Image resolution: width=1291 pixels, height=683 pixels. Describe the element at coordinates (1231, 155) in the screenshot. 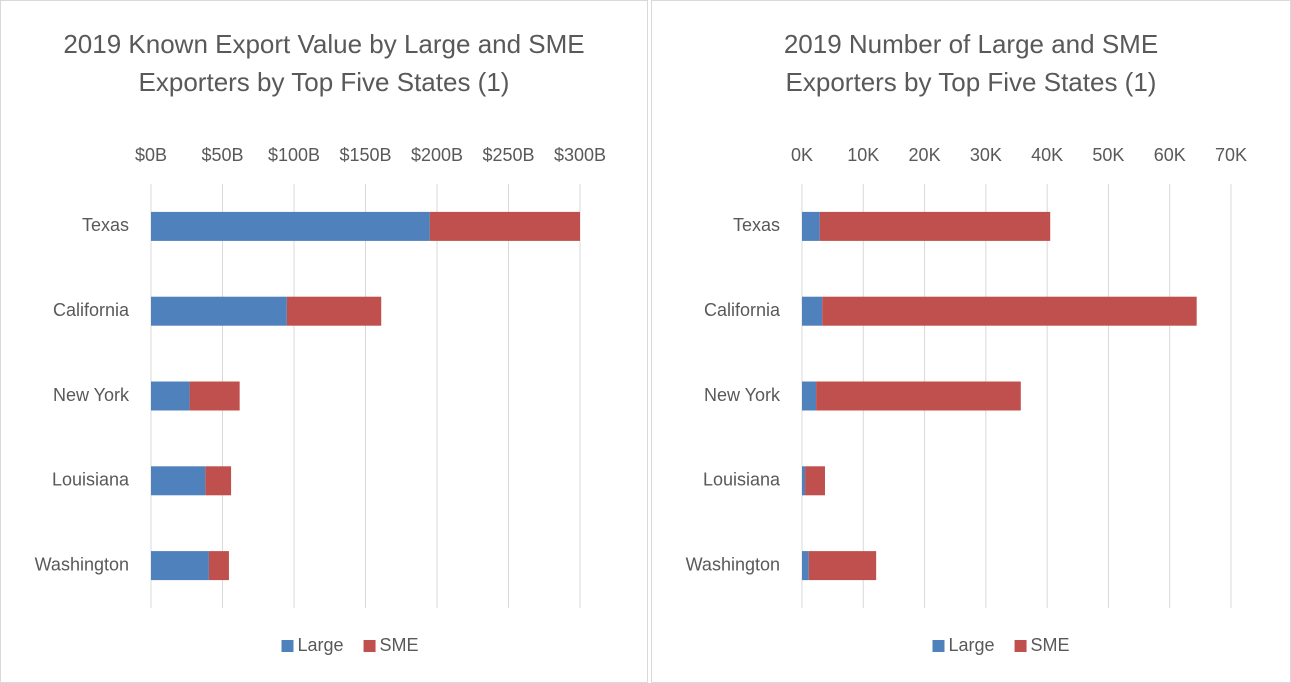

I see `x-tick-label: 70K` at that location.